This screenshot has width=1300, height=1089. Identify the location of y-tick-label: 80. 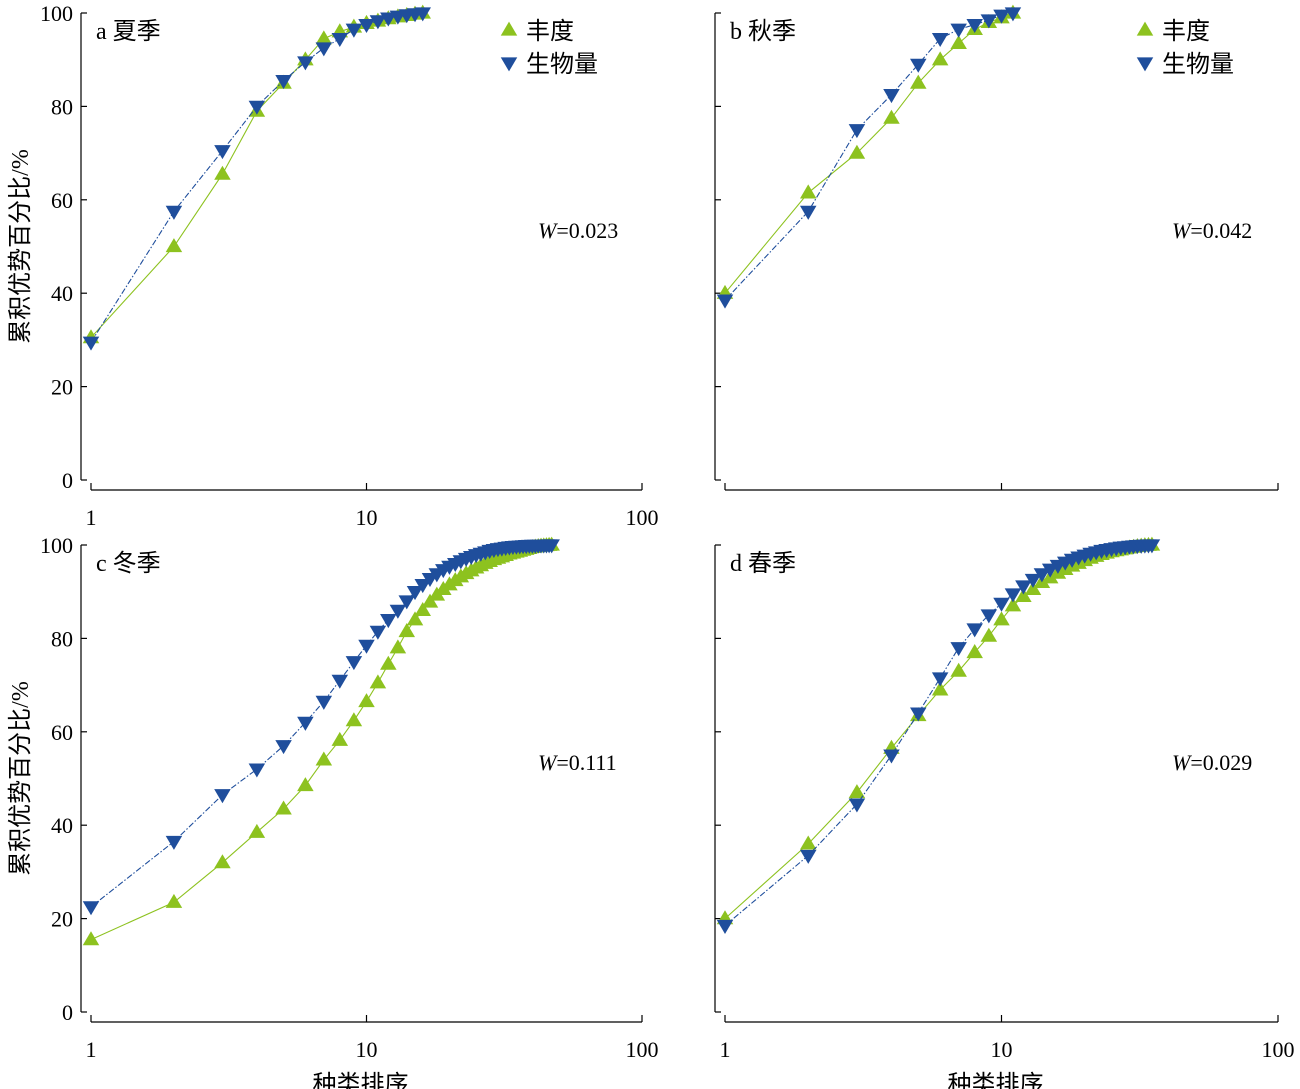
(62, 106).